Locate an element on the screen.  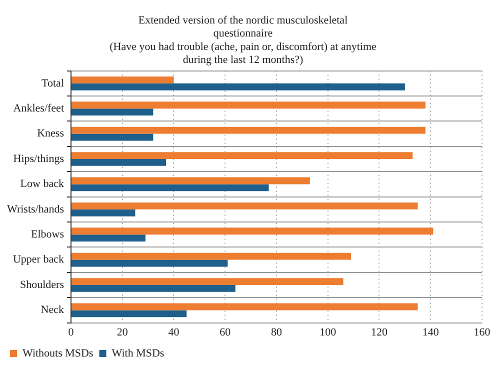
y-tick-label: Wrists/hands is located at coordinates (35, 209).